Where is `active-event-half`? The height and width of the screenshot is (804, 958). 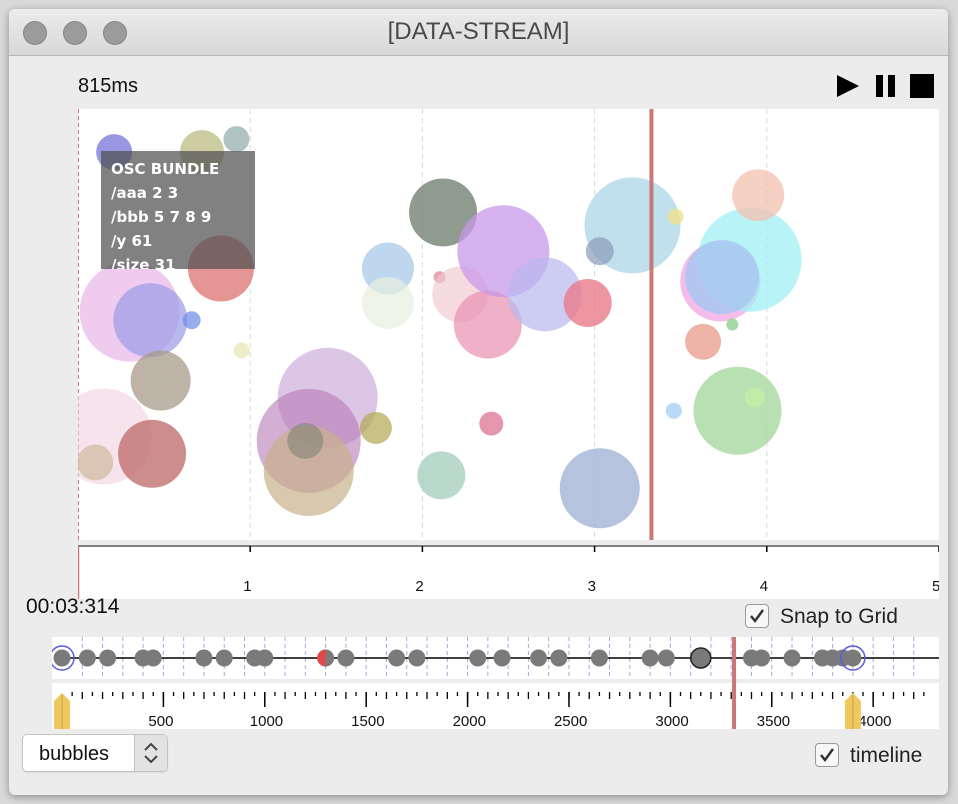
active-event-half is located at coordinates (321, 658).